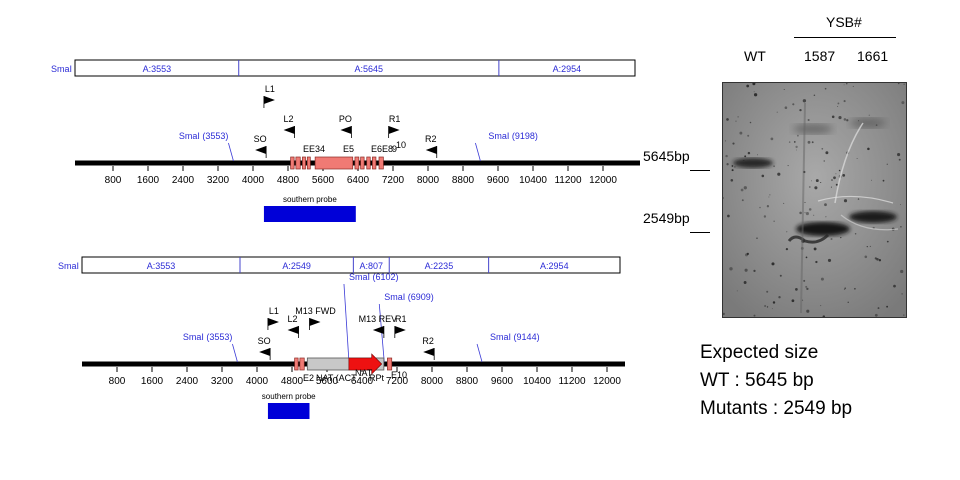  Describe the element at coordinates (364, 373) in the screenshot. I see `feature-label: NAT` at that location.